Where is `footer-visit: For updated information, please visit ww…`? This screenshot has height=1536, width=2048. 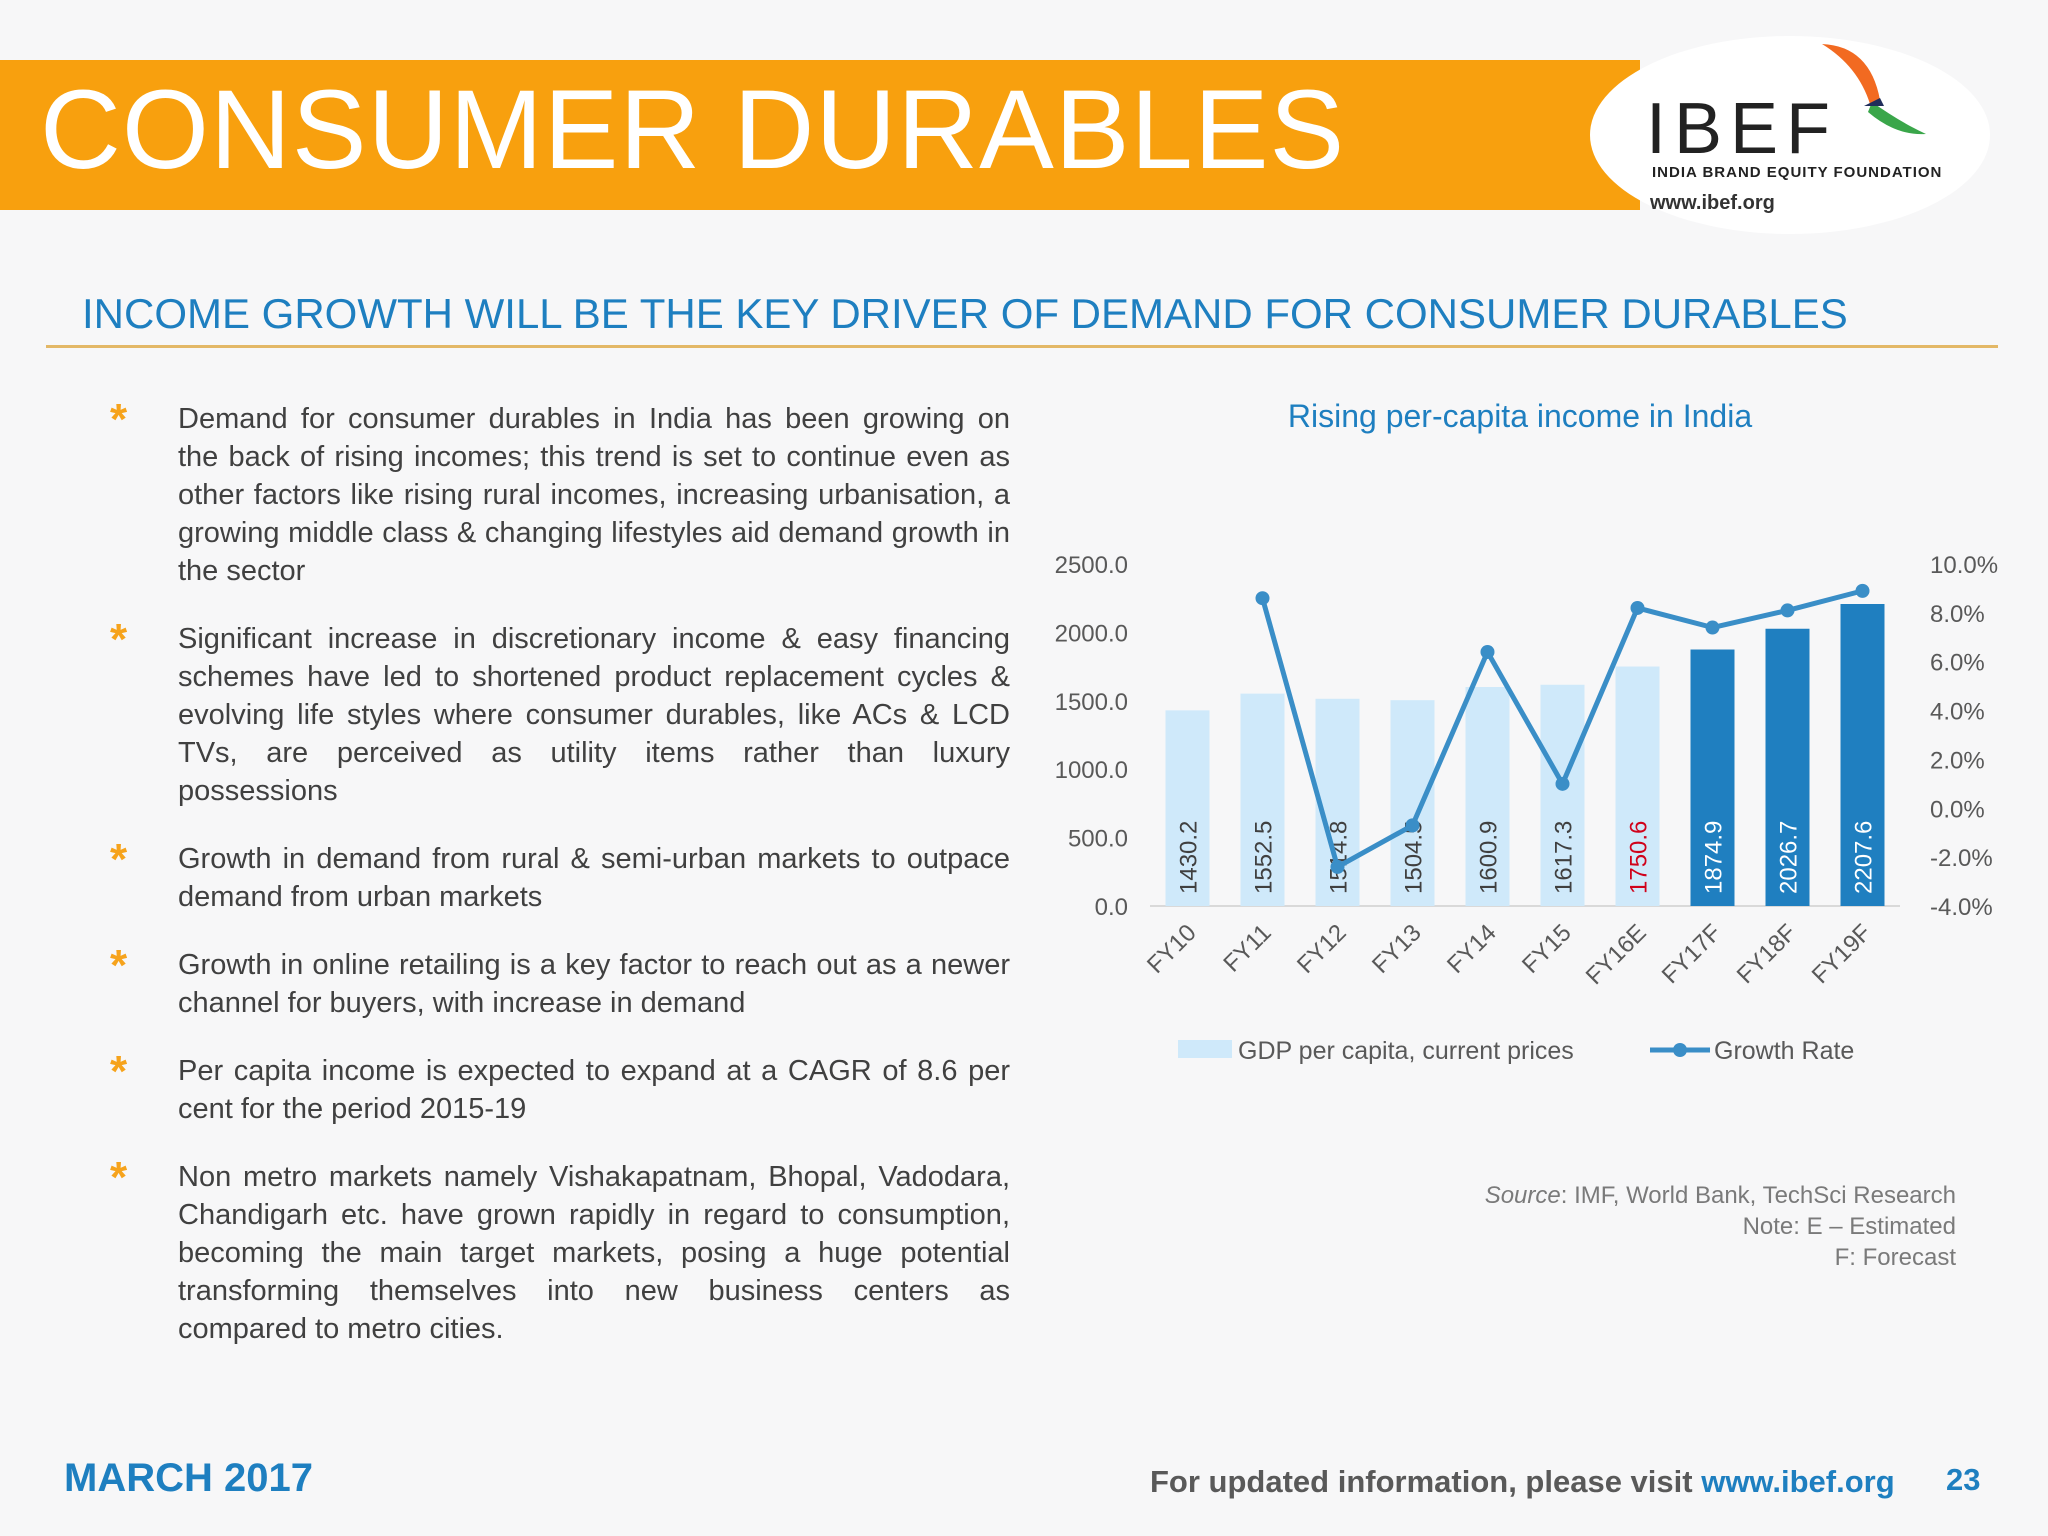
footer-visit: For updated information, please visit ww… is located at coordinates (1522, 1482).